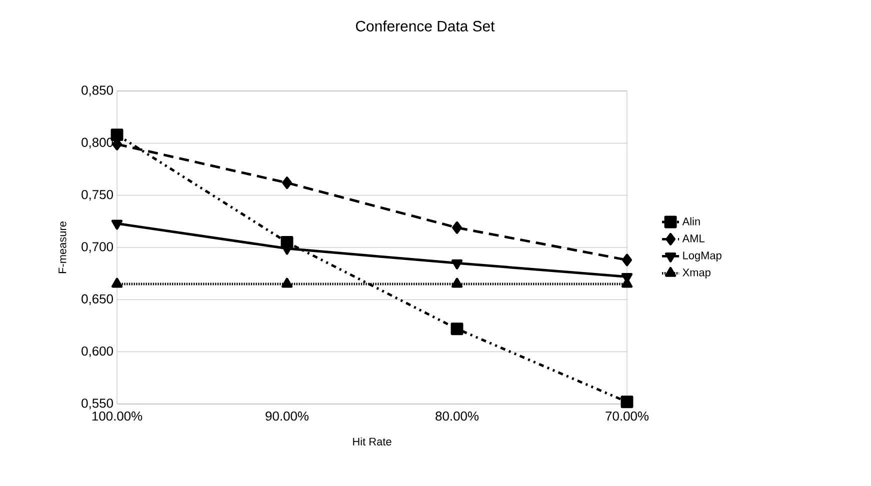 This screenshot has width=871, height=486. Describe the element at coordinates (97, 404) in the screenshot. I see `y-tick-label: 0,550` at that location.